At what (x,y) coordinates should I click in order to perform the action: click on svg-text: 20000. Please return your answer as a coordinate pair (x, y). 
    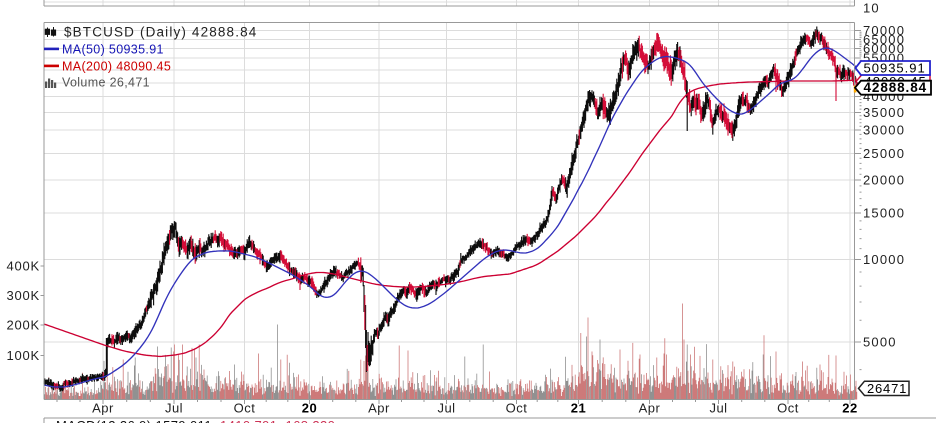
    Looking at the image, I should click on (884, 180).